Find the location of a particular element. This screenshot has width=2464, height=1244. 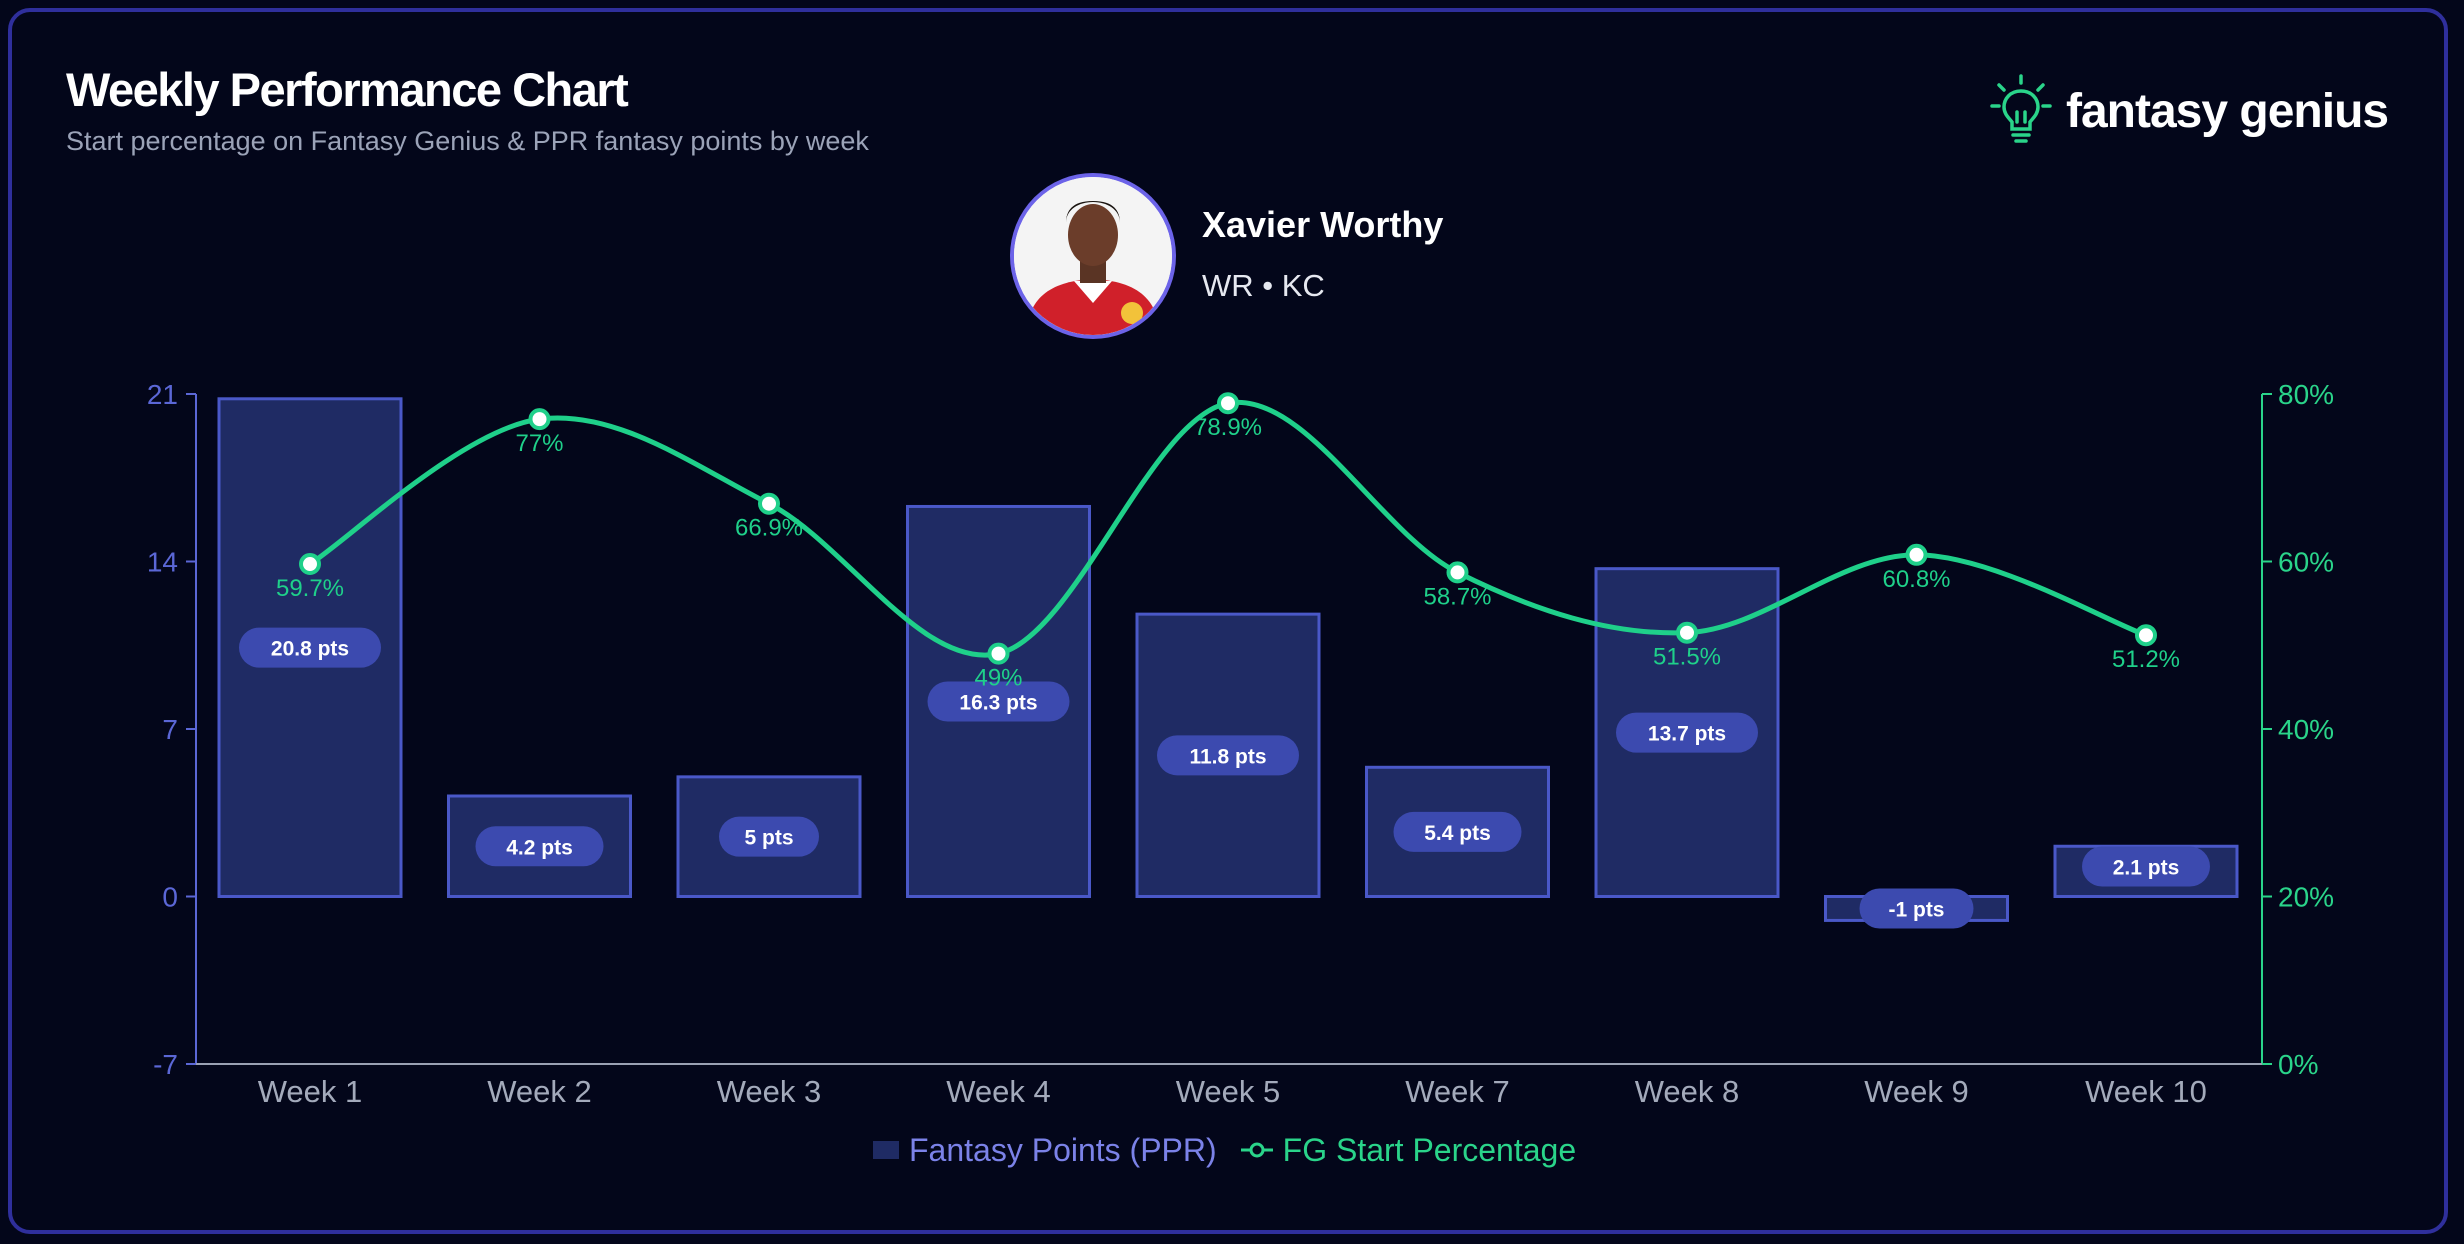

legend-label-start-percentage: FG Start Percentage is located at coordinates (1429, 1149).